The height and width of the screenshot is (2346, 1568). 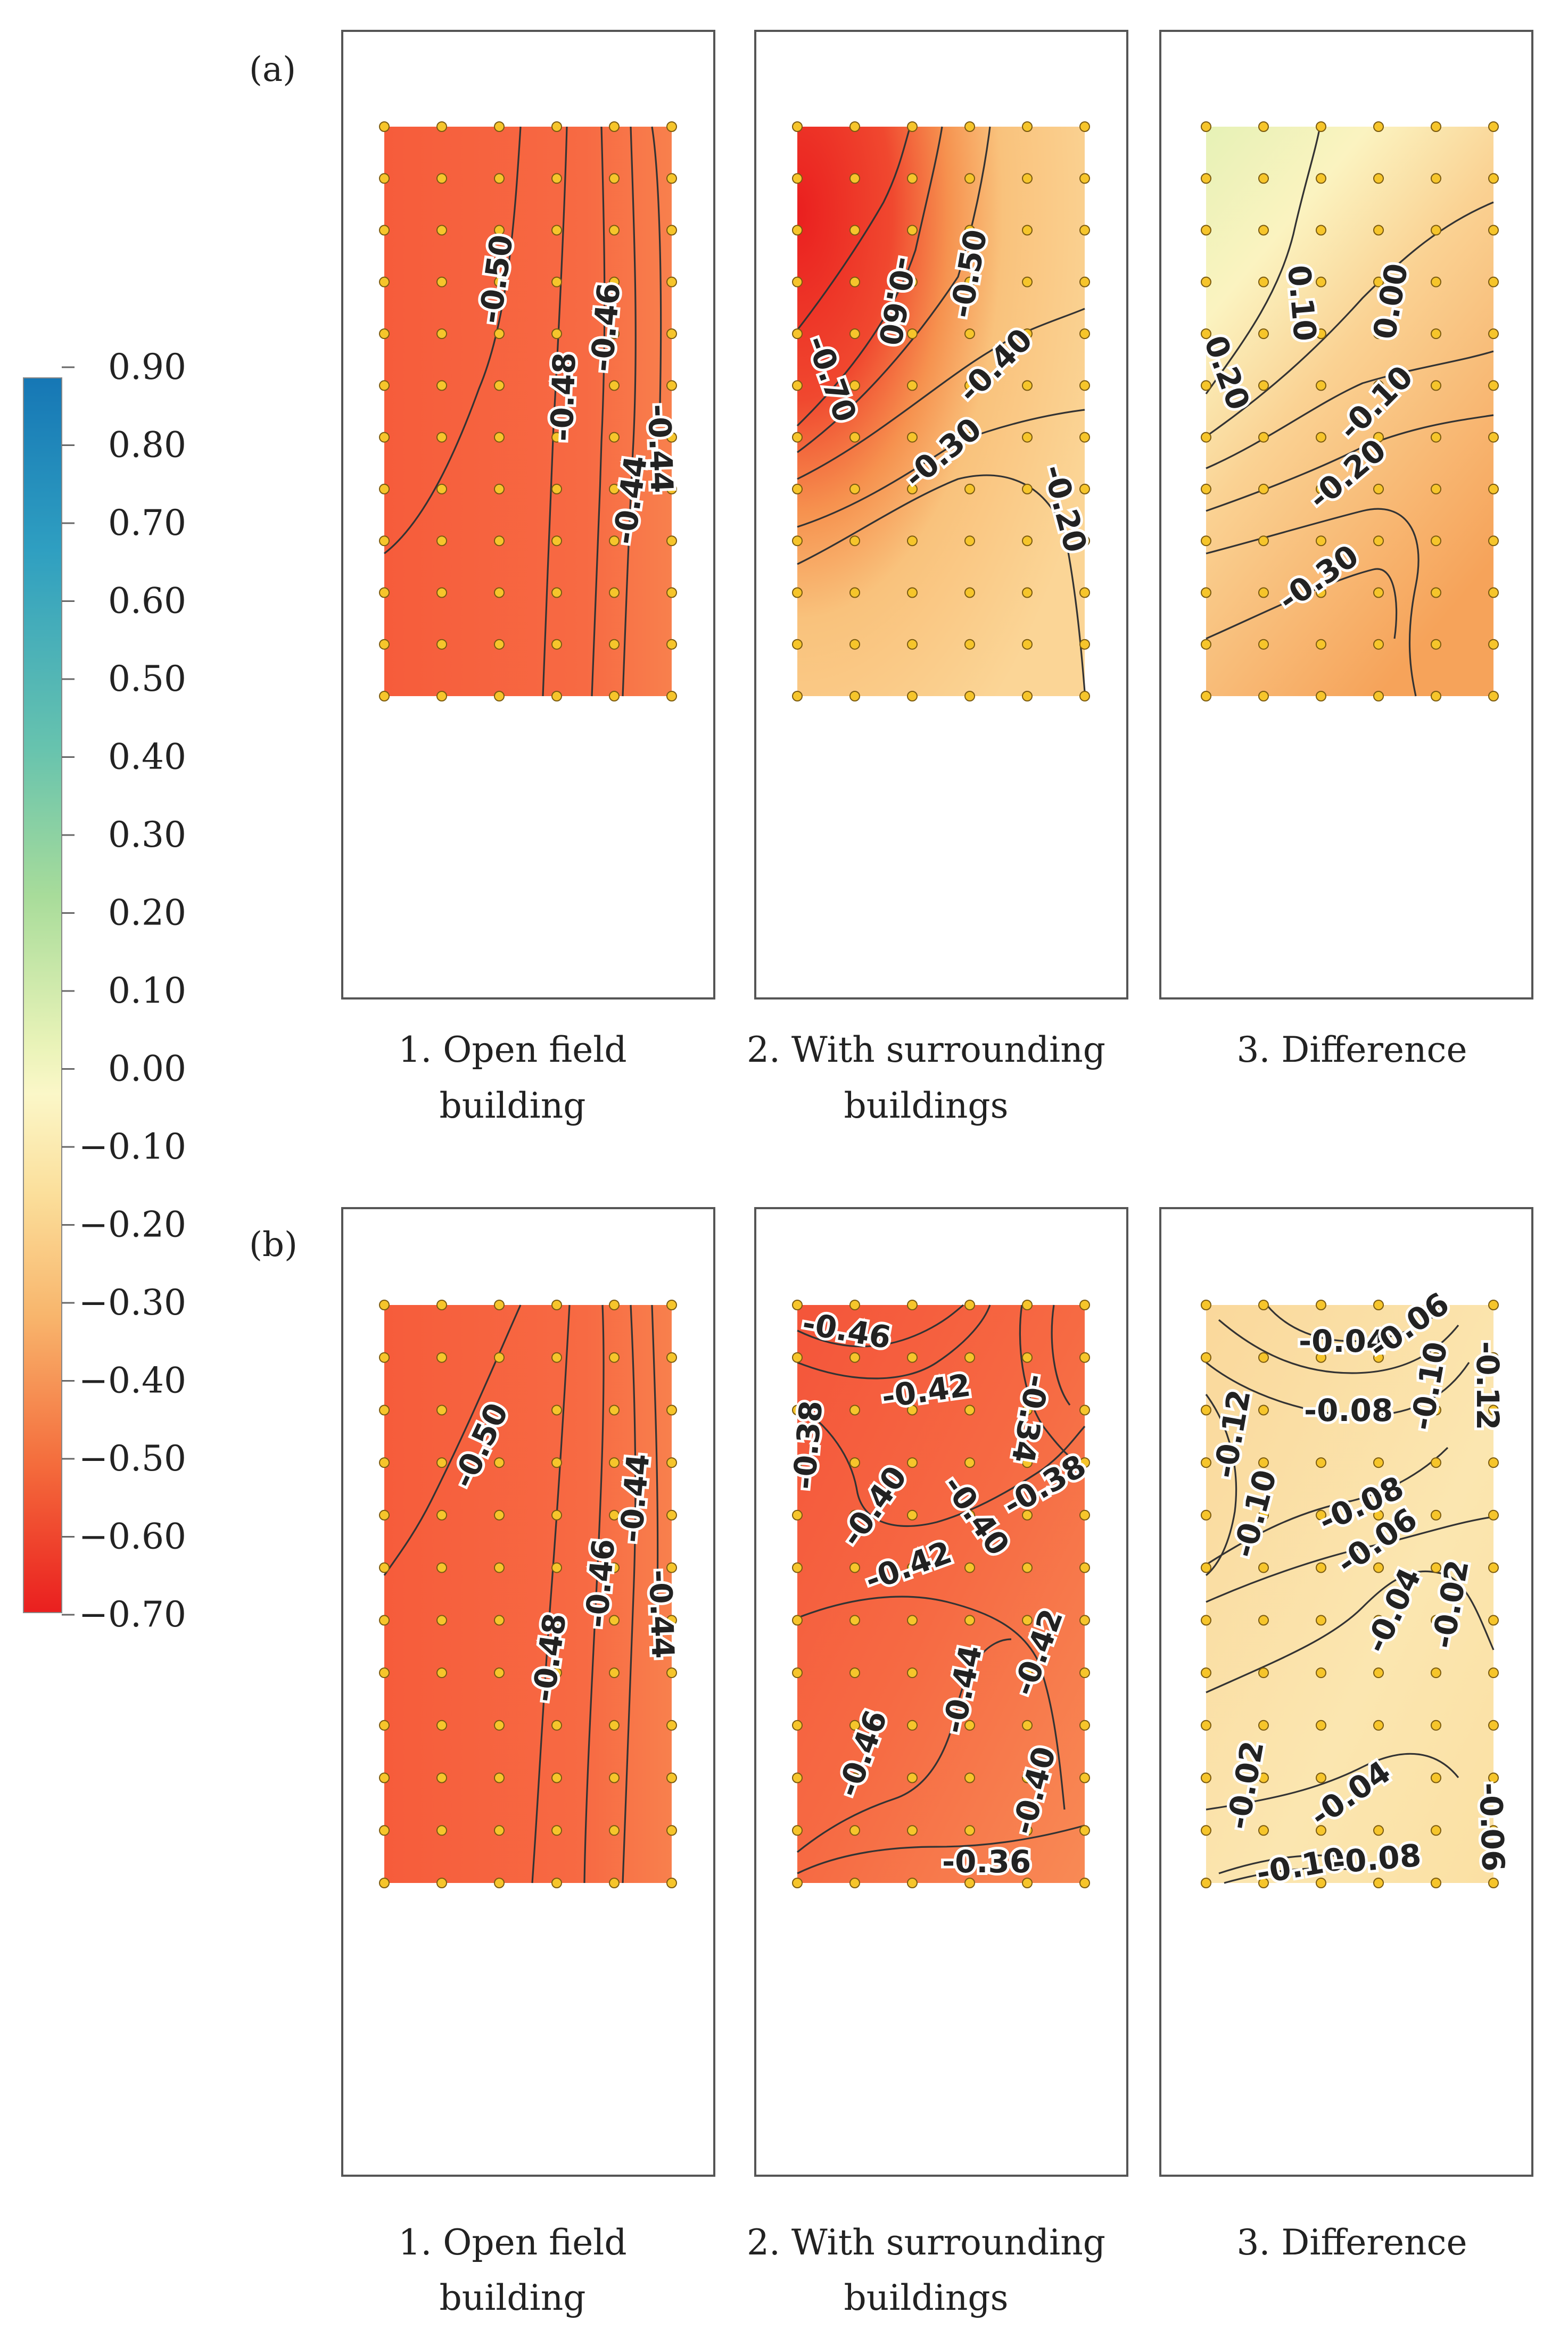 I want to click on colorbar-tick-label: −0.60, so click(x=132, y=1536).